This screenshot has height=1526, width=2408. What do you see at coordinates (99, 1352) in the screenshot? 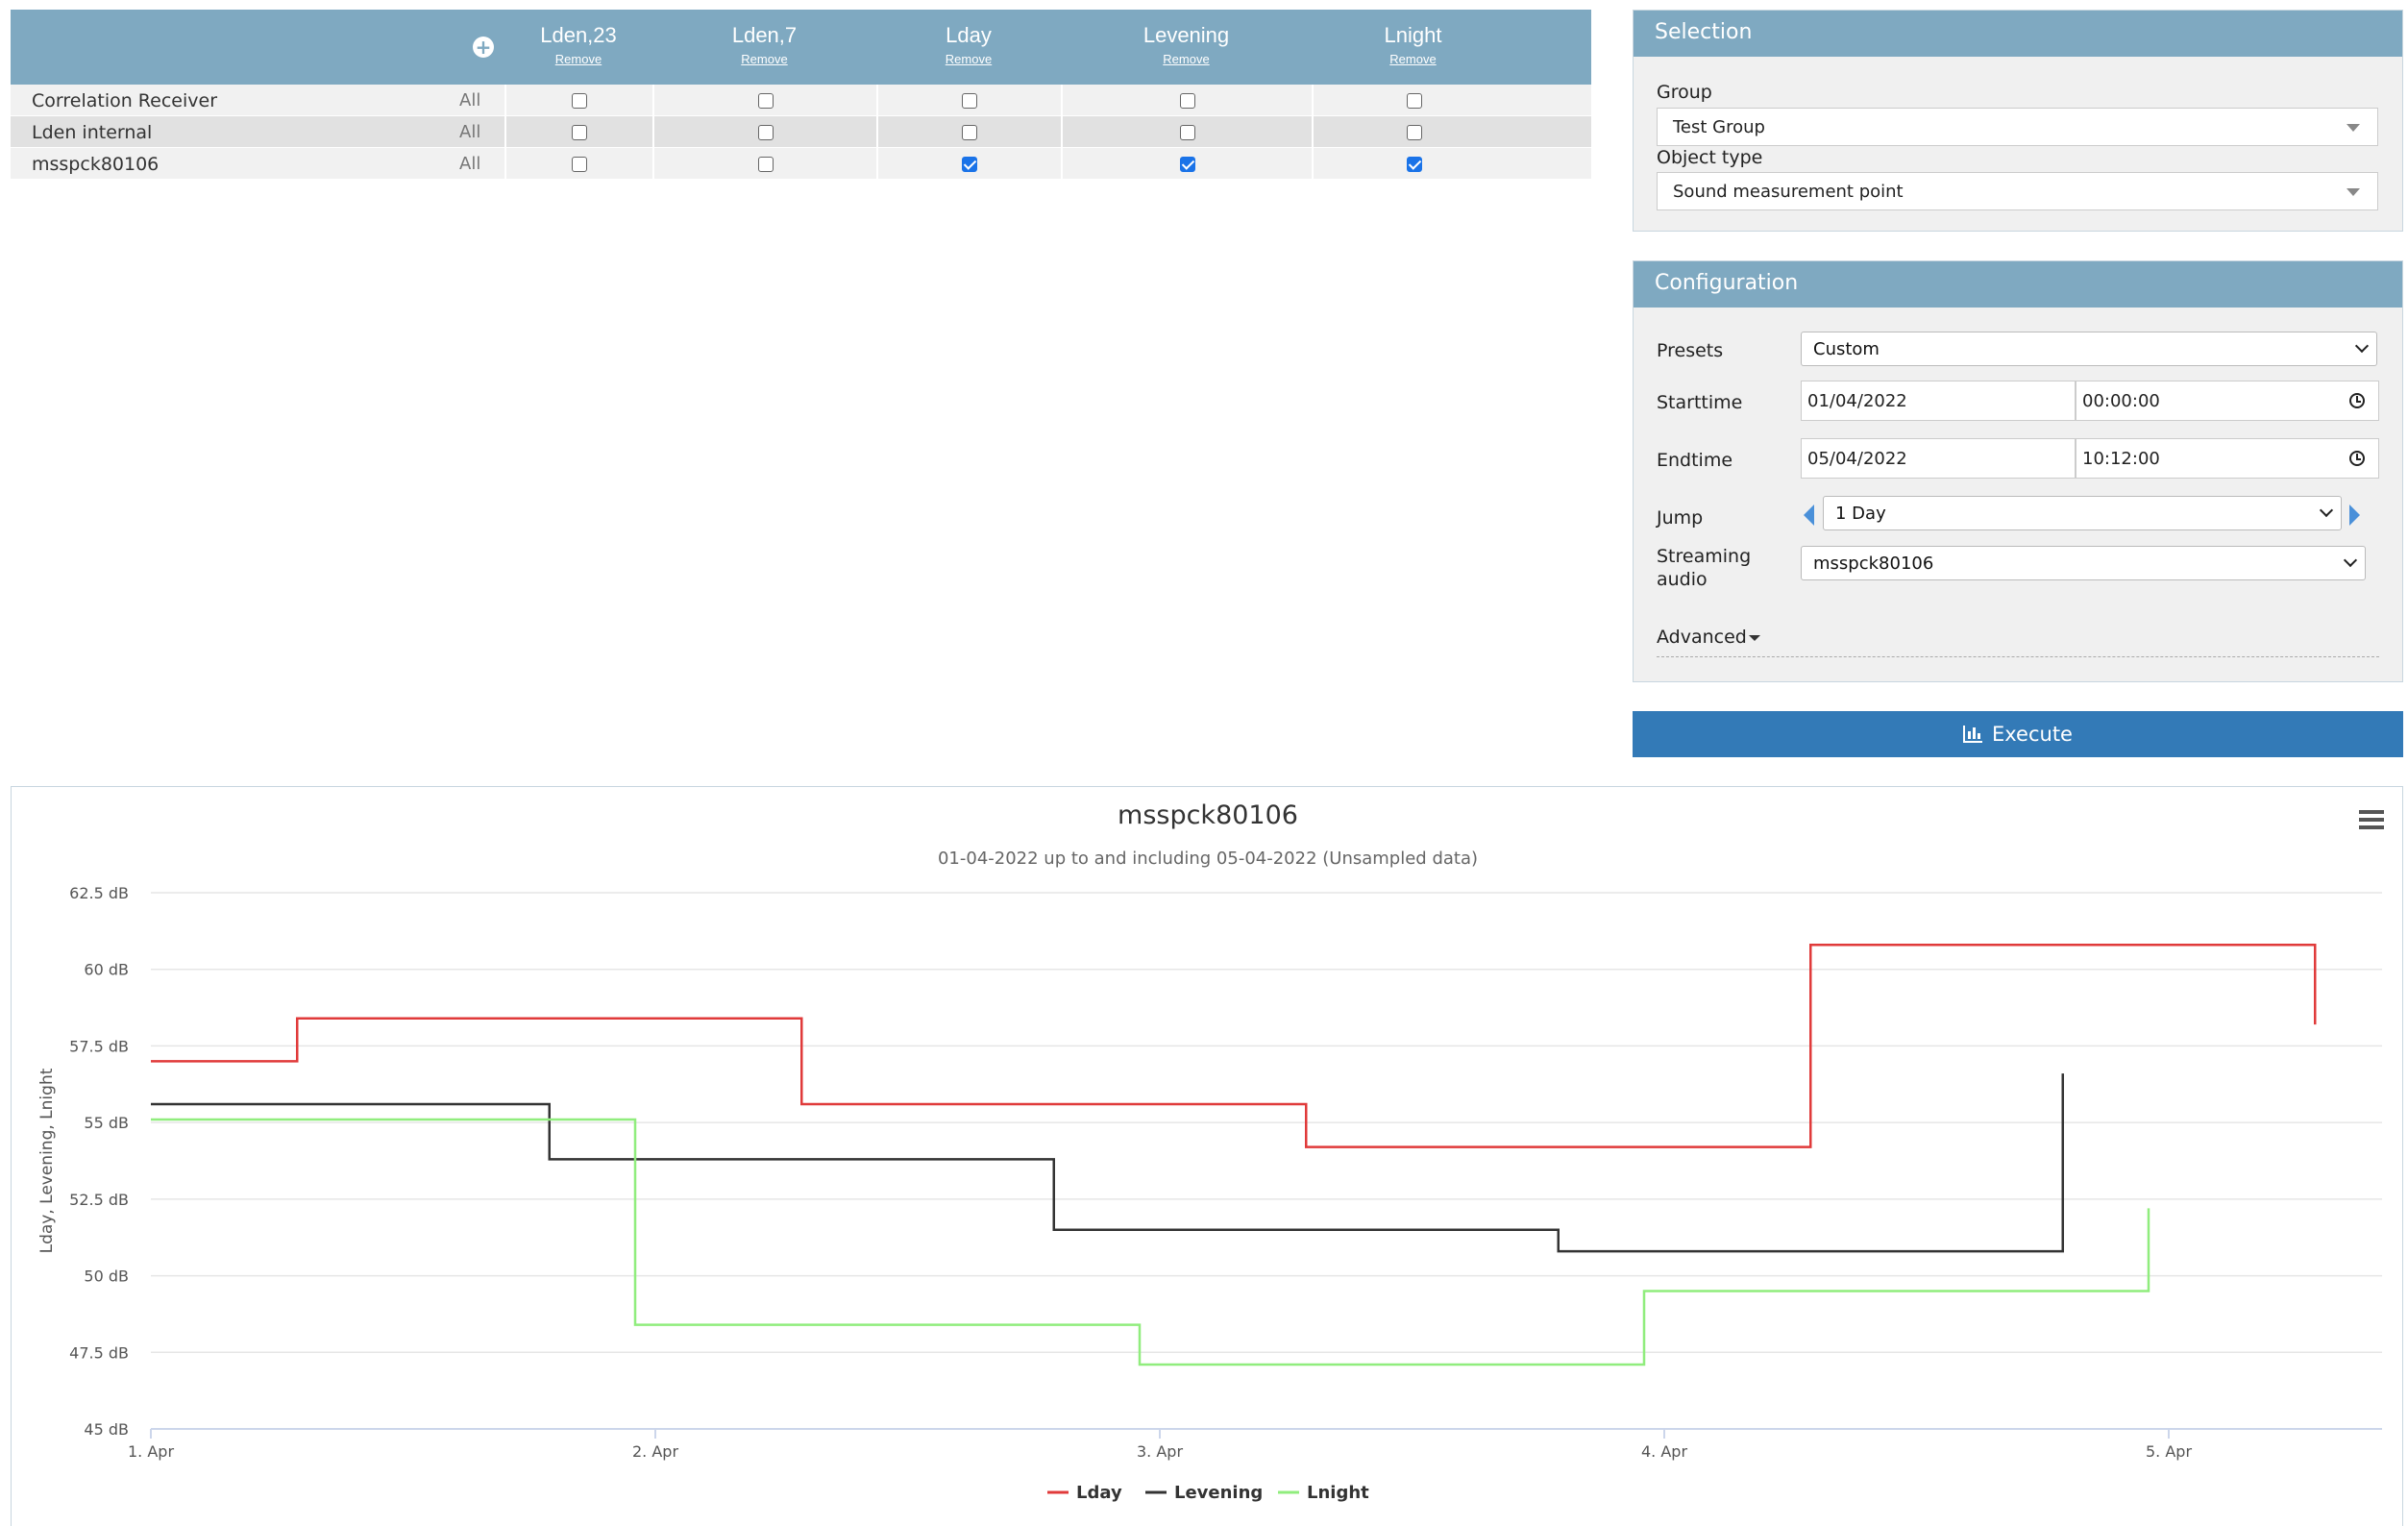
I see `y-tick-label: 47.5 dB` at bounding box center [99, 1352].